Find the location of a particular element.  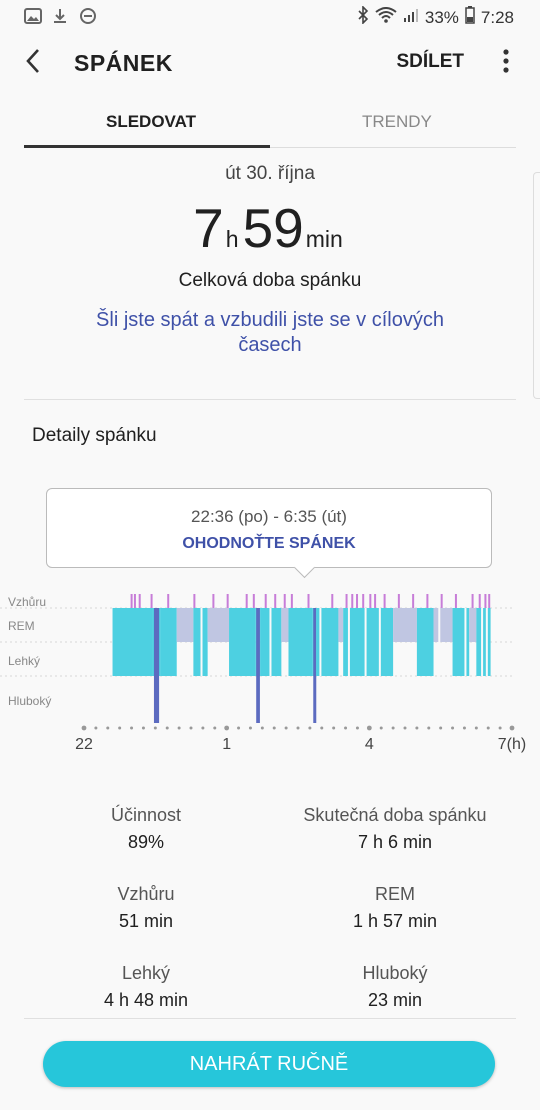

total-sleep-duration: 7h59min is located at coordinates (270, 228).